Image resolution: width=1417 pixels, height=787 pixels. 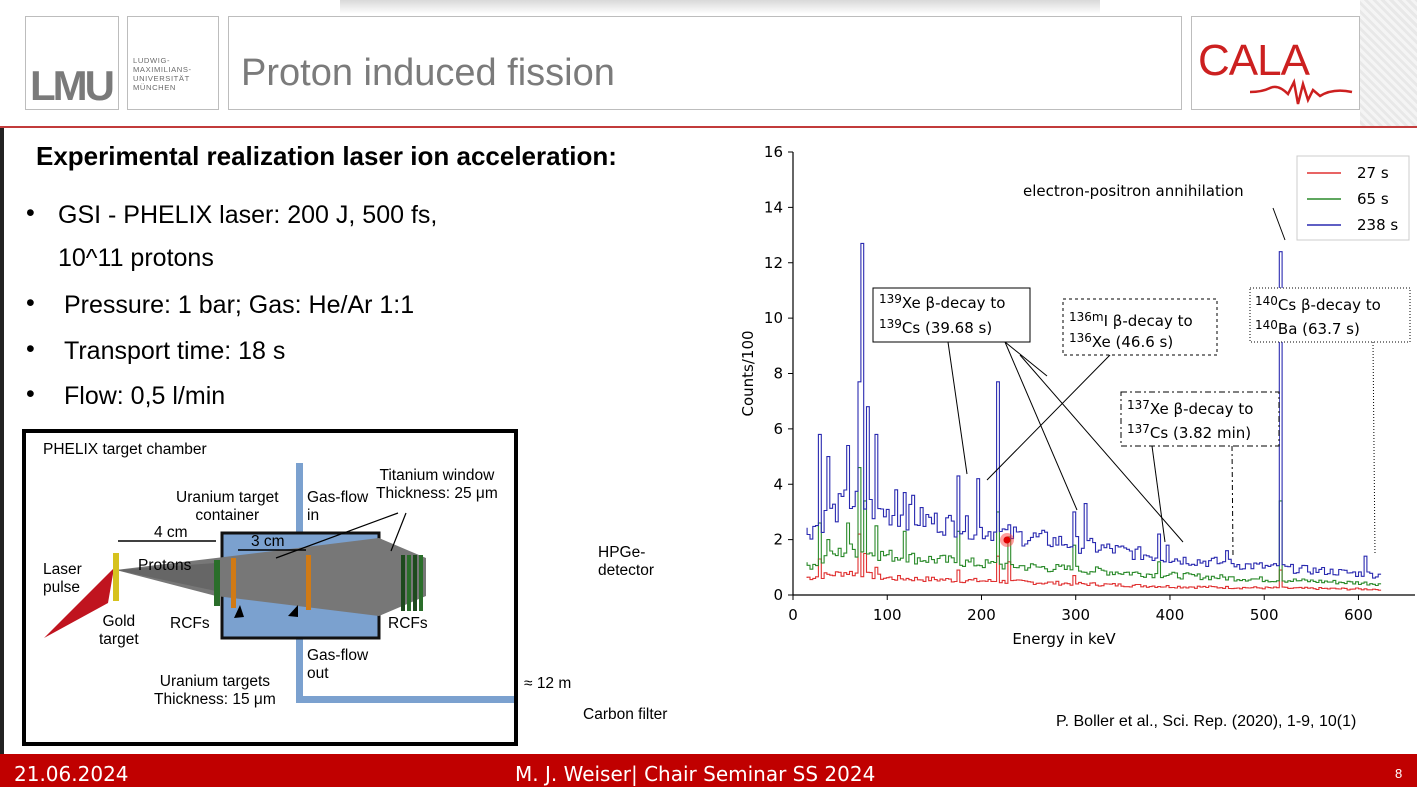 What do you see at coordinates (695, 774) in the screenshot?
I see `footer-presenter: M. J. Weiser| Chair Seminar SS 2024` at bounding box center [695, 774].